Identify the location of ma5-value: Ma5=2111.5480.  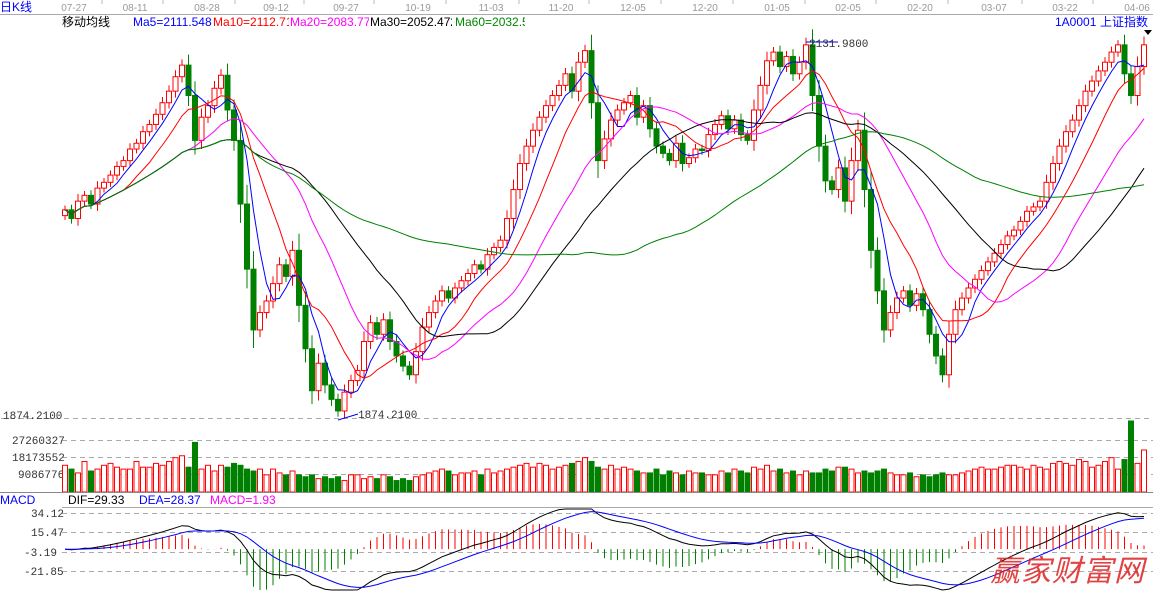
(176, 22).